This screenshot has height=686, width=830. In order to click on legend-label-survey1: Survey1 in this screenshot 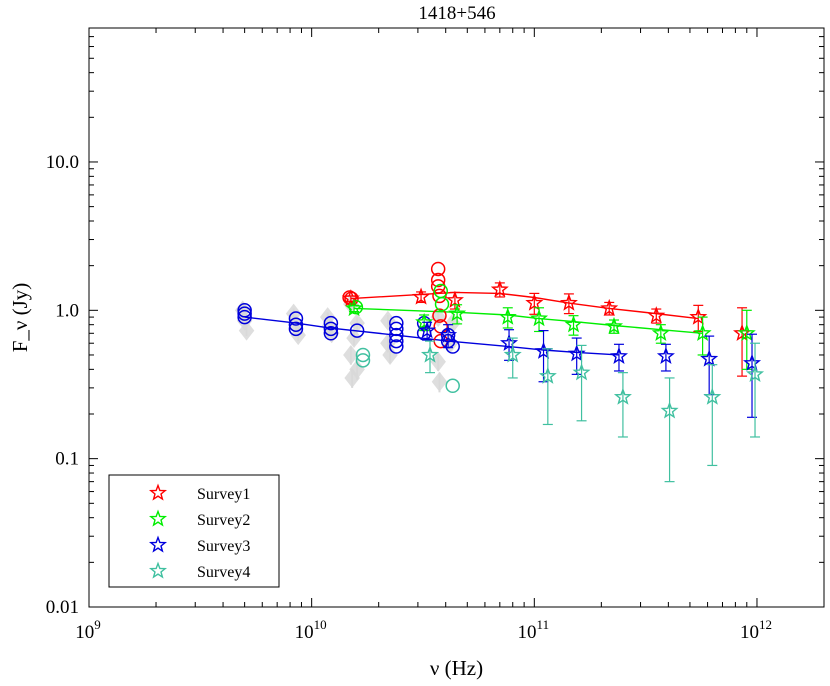, I will do `click(223, 494)`.